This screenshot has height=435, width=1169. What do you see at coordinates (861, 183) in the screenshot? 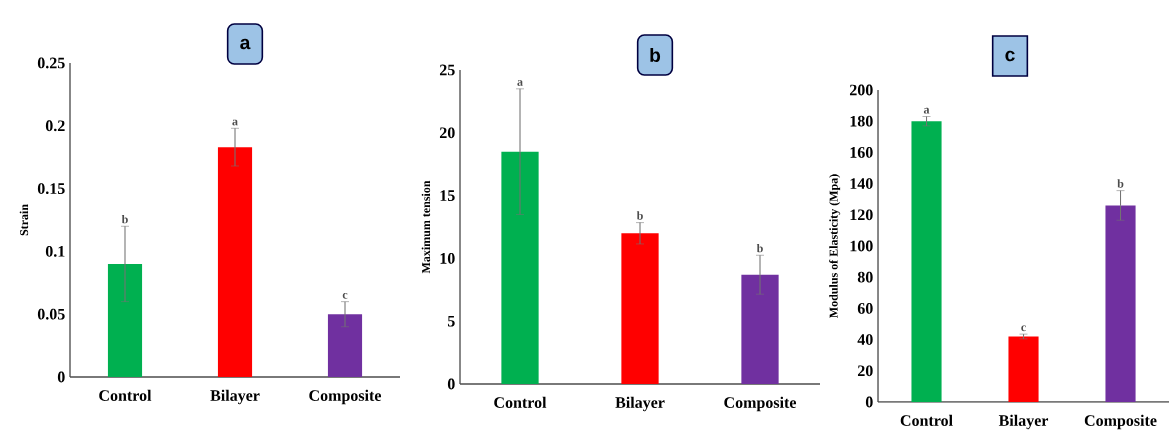
I see `y-tick-label: 140` at bounding box center [861, 183].